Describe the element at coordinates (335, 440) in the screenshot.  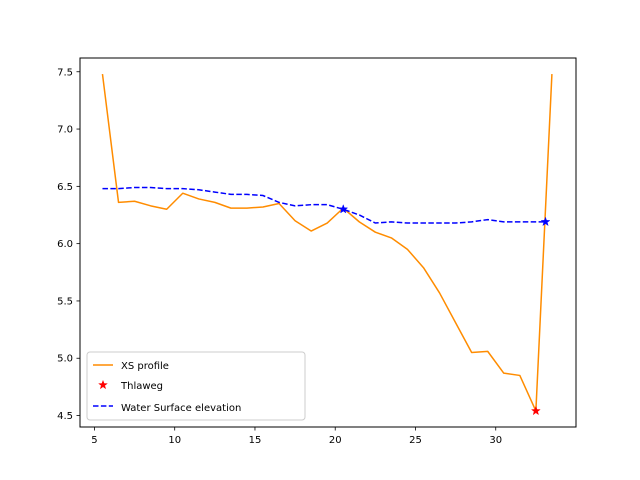
I see `x-tick-label: 20` at that location.